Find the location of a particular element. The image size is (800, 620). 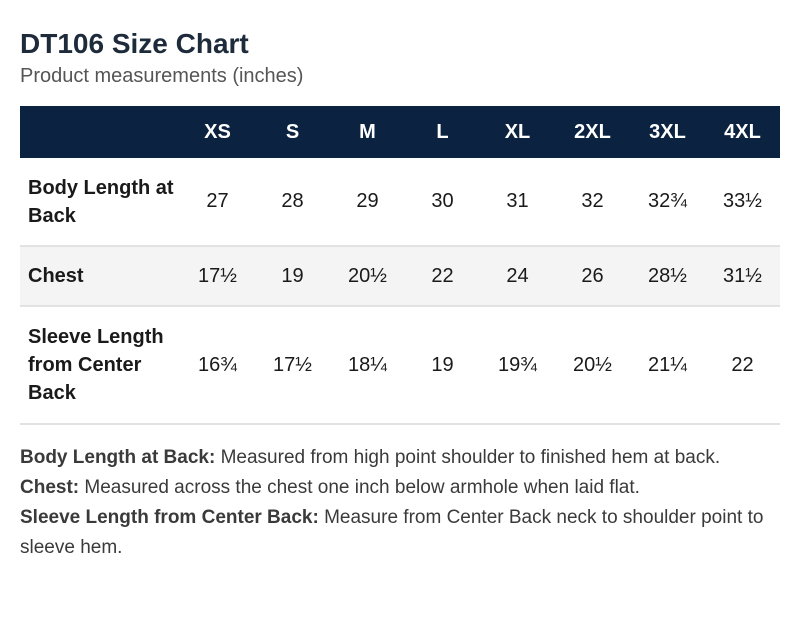

table-cell: 24 is located at coordinates (517, 276).